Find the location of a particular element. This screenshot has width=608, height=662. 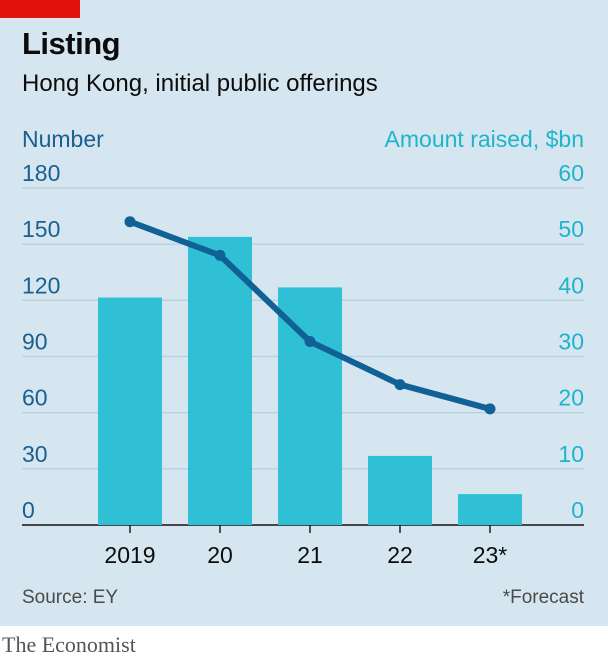

left-axis-title: Number is located at coordinates (63, 139).